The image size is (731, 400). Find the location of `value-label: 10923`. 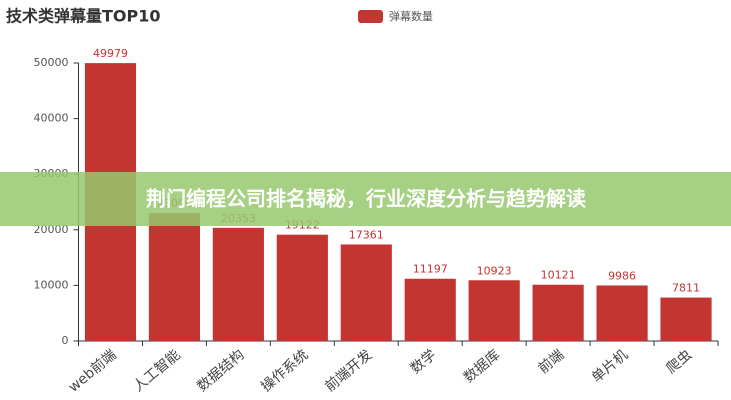

value-label: 10923 is located at coordinates (494, 270).